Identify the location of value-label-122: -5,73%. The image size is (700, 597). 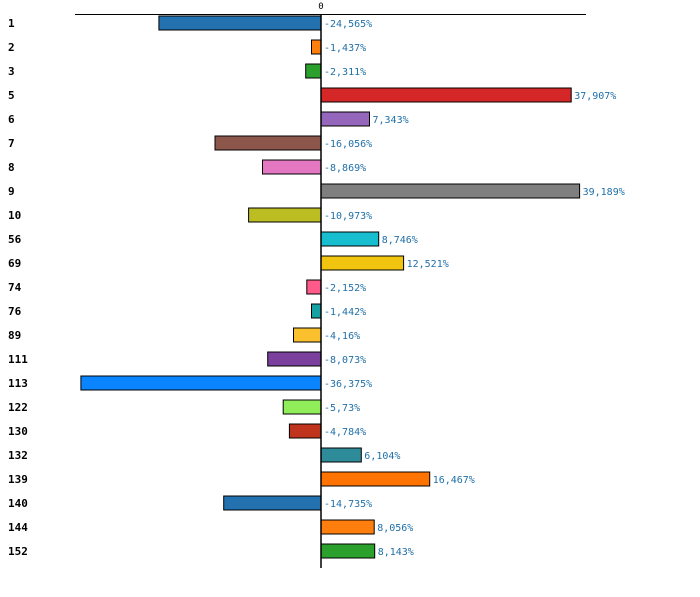
(342, 408).